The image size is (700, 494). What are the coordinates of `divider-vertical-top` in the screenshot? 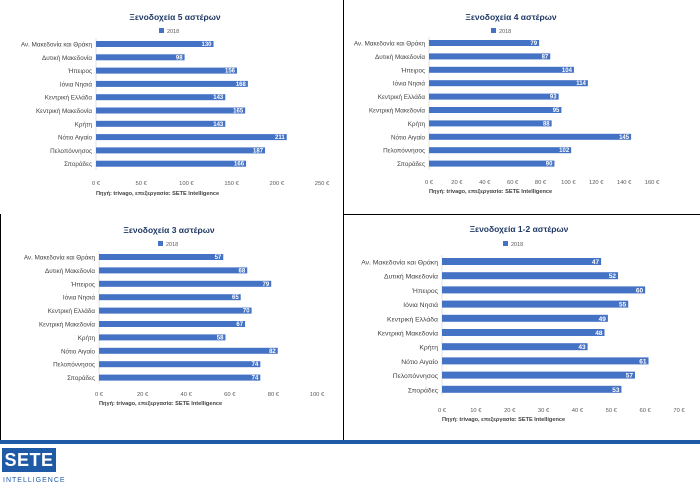 It's located at (343, 107).